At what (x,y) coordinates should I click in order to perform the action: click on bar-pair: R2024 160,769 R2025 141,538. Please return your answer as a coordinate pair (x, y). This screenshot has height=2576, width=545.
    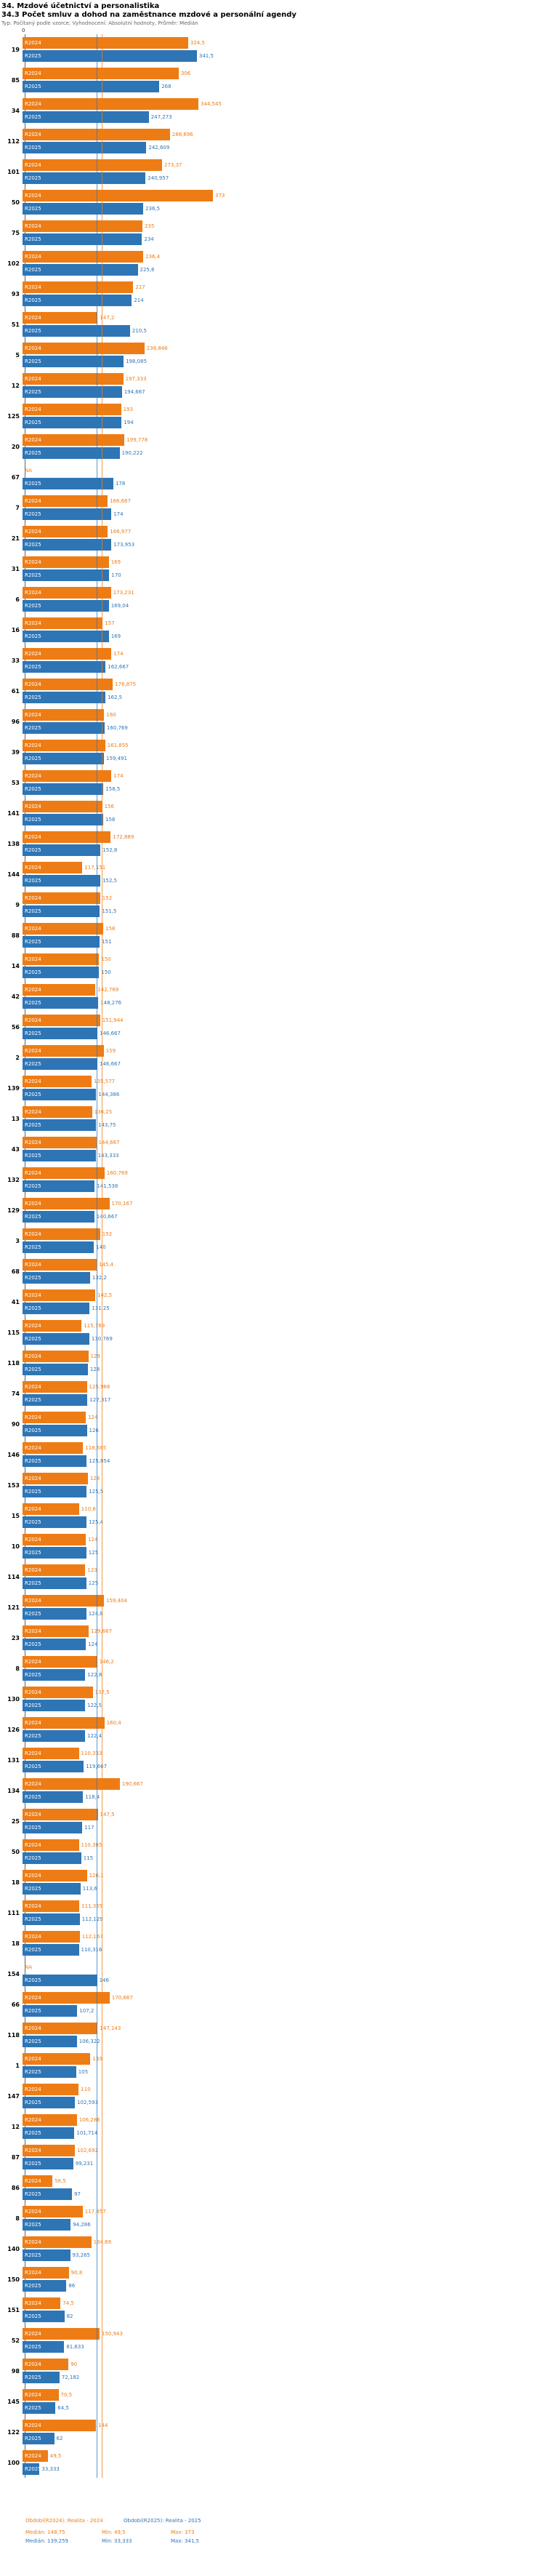
    Looking at the image, I should click on (284, 1179).